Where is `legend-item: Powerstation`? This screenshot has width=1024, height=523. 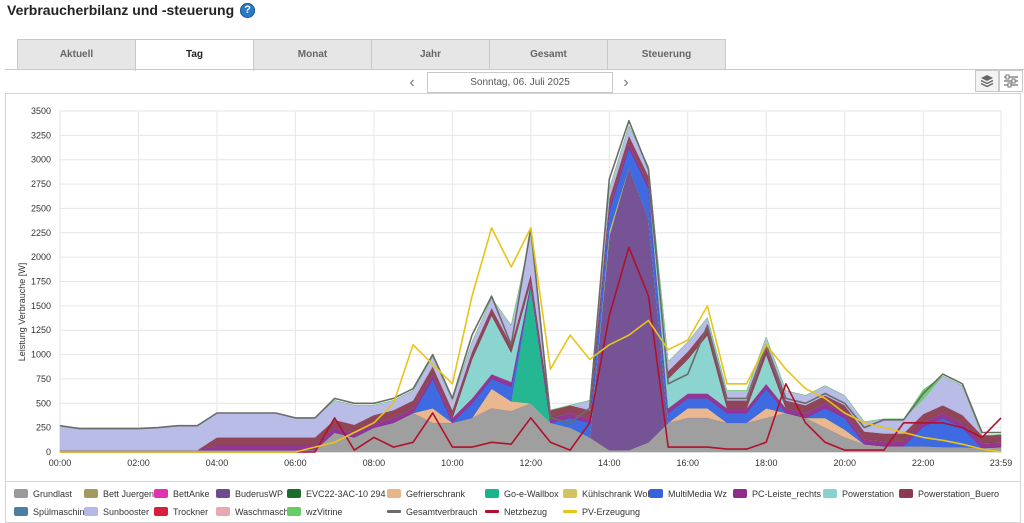 legend-item: Powerstation is located at coordinates (858, 494).